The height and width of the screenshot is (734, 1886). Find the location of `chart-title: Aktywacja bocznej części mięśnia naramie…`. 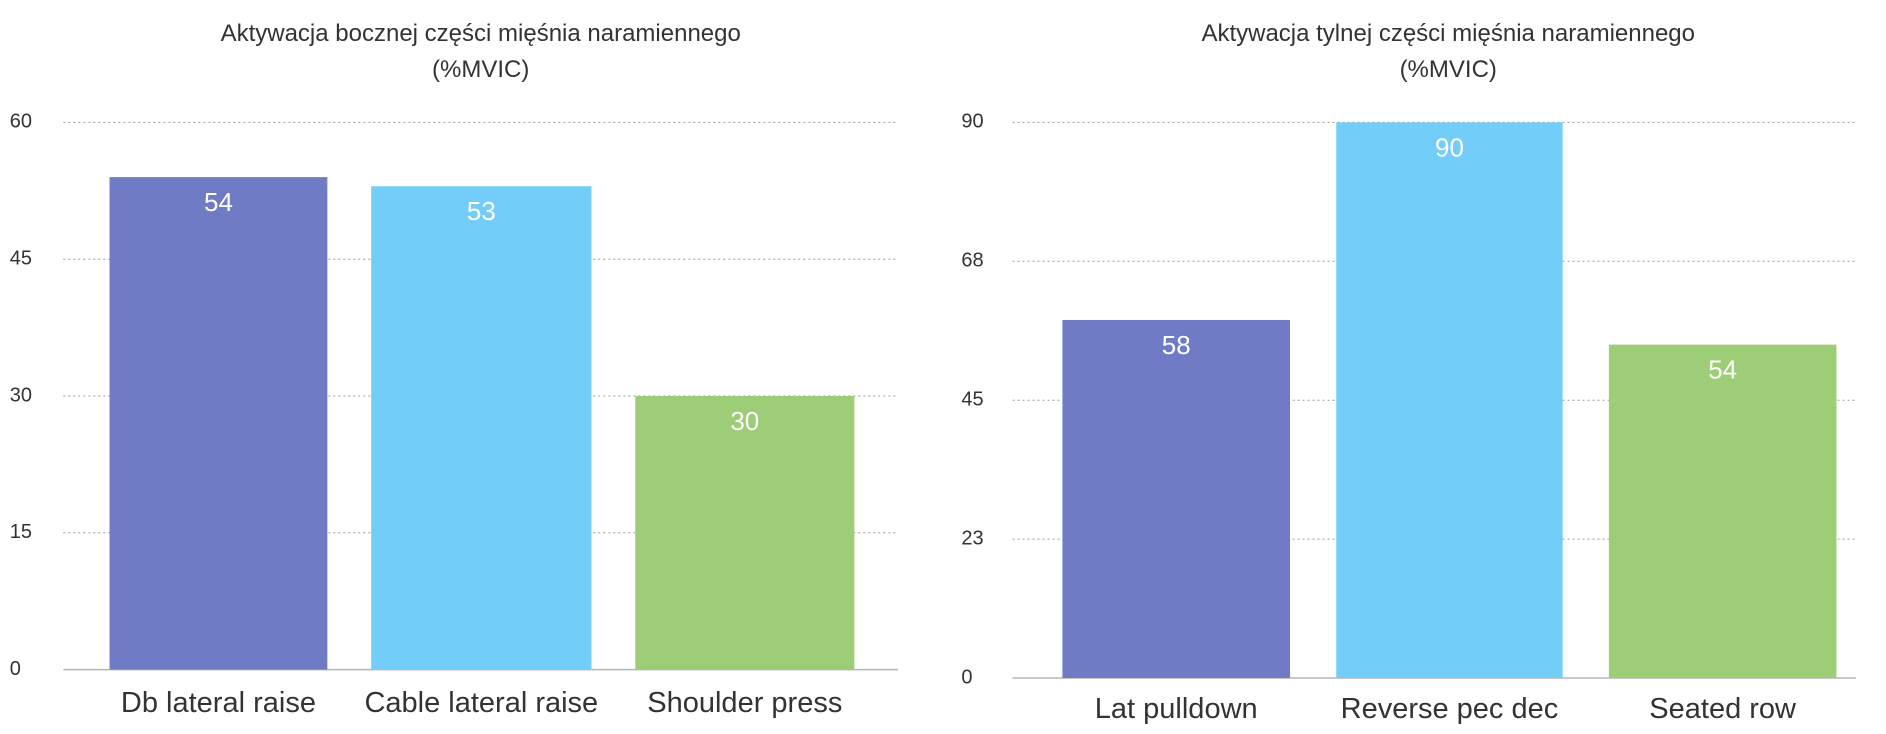

chart-title: Aktywacja bocznej części mięśnia naramie… is located at coordinates (481, 33).